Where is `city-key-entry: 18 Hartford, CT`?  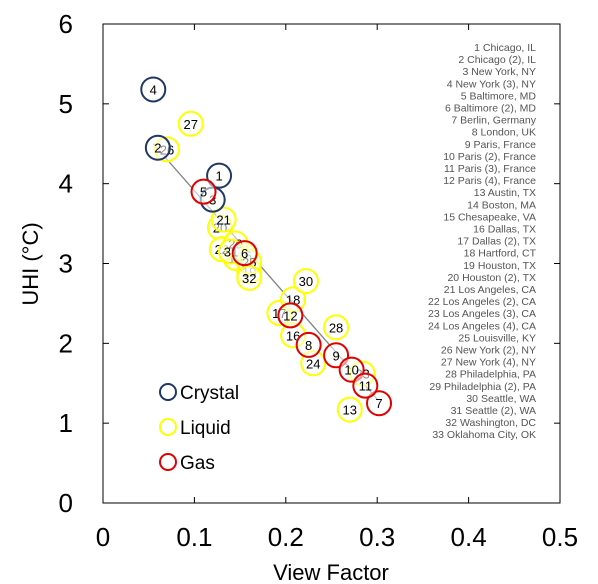
city-key-entry: 18 Hartford, CT is located at coordinates (500, 254).